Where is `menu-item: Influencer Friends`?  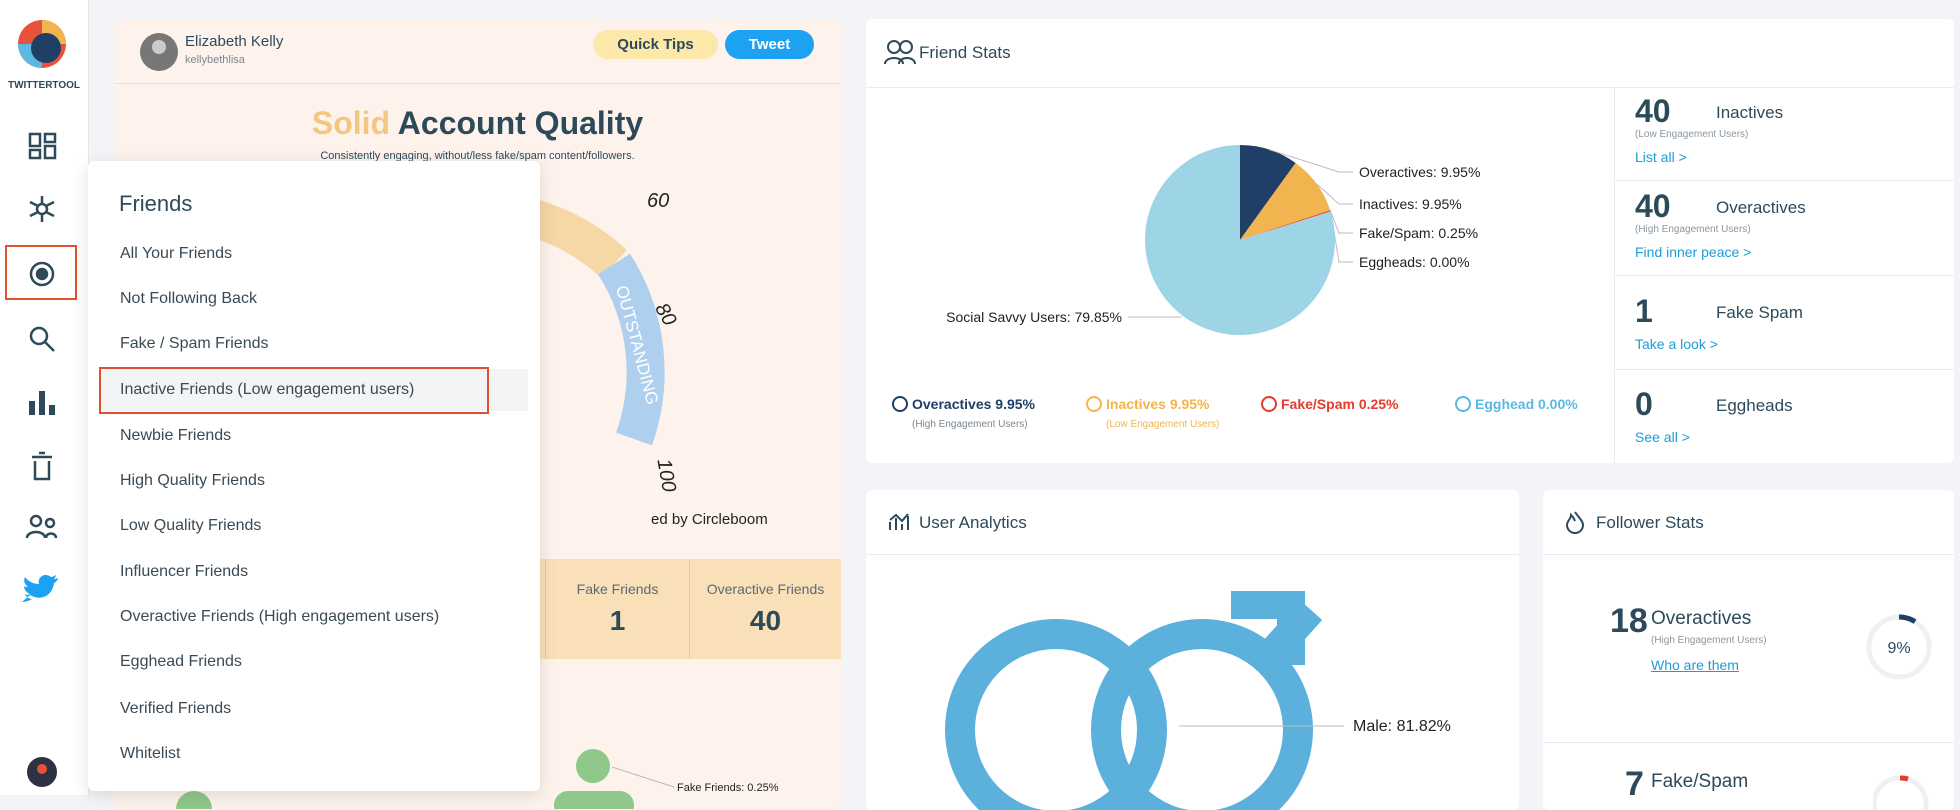
menu-item: Influencer Friends is located at coordinates (184, 571).